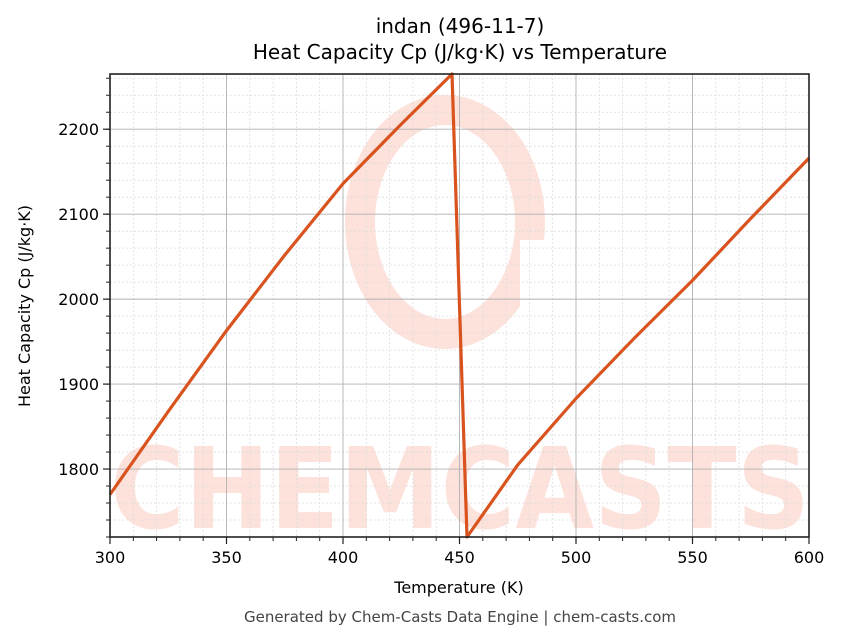  What do you see at coordinates (458, 587) in the screenshot?
I see `x-axis-label: Temperature (K)` at bounding box center [458, 587].